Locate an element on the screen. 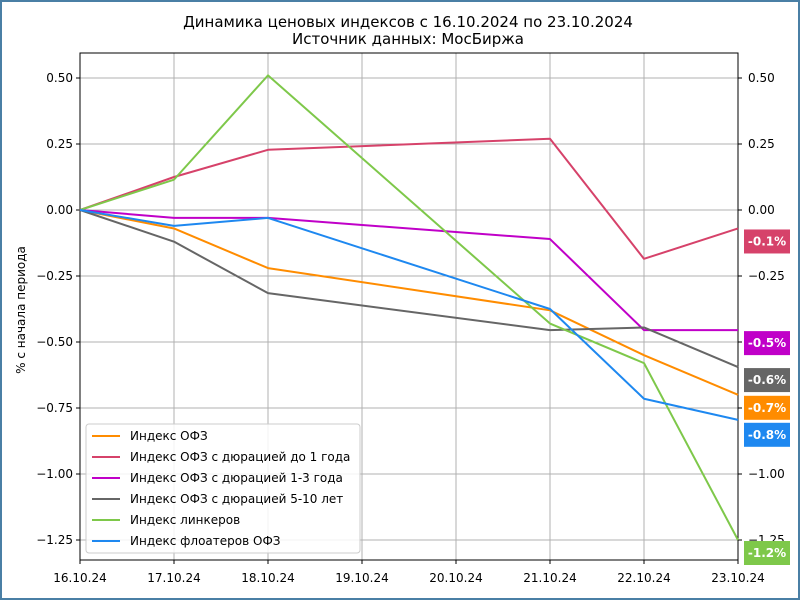  y-axis-right: 0.500.250.00−0.25−0.50−0.75−1.00−1.25 is located at coordinates (761, 309).